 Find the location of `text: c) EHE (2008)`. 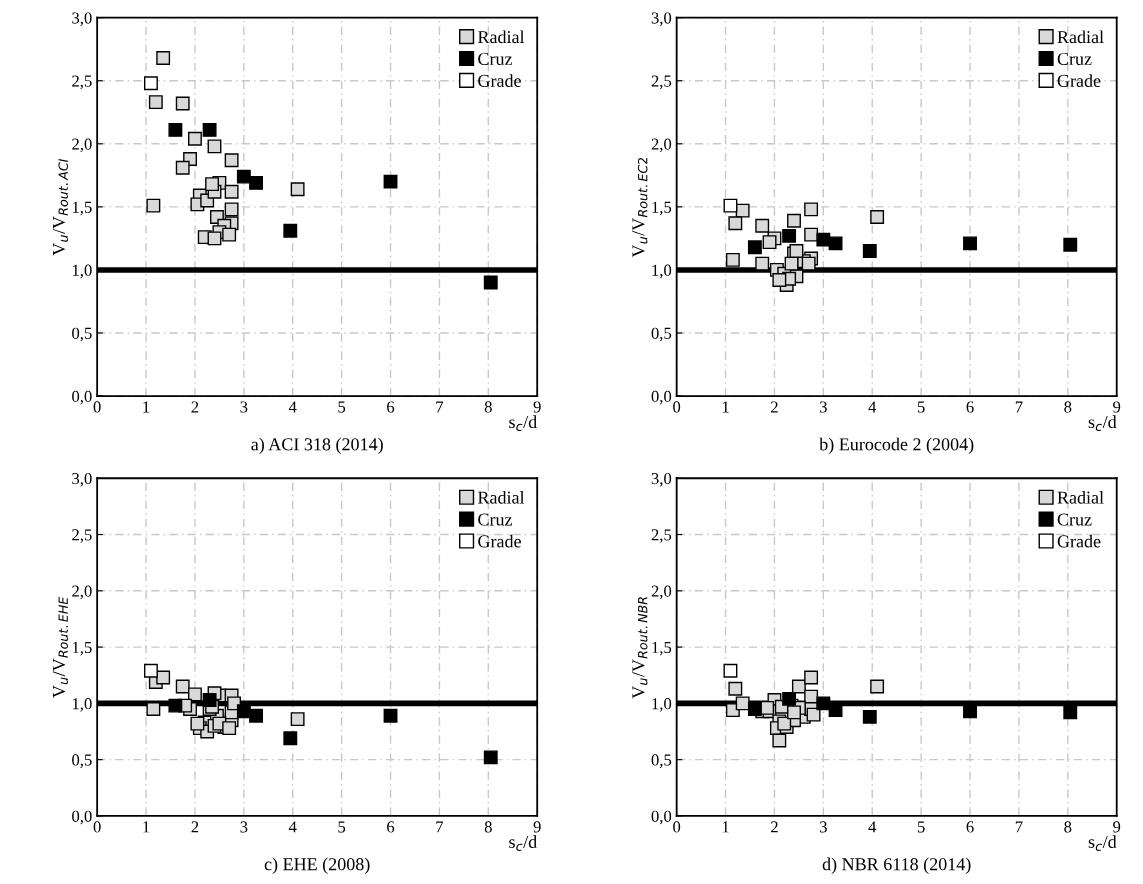

text: c) EHE (2008) is located at coordinates (317, 865).